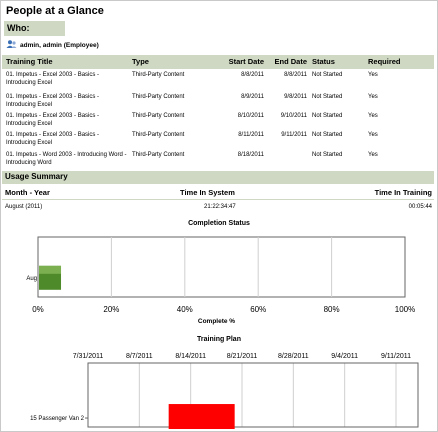 This screenshot has width=438, height=432. Describe the element at coordinates (27, 192) in the screenshot. I see `col-month-year: Month - Year` at that location.